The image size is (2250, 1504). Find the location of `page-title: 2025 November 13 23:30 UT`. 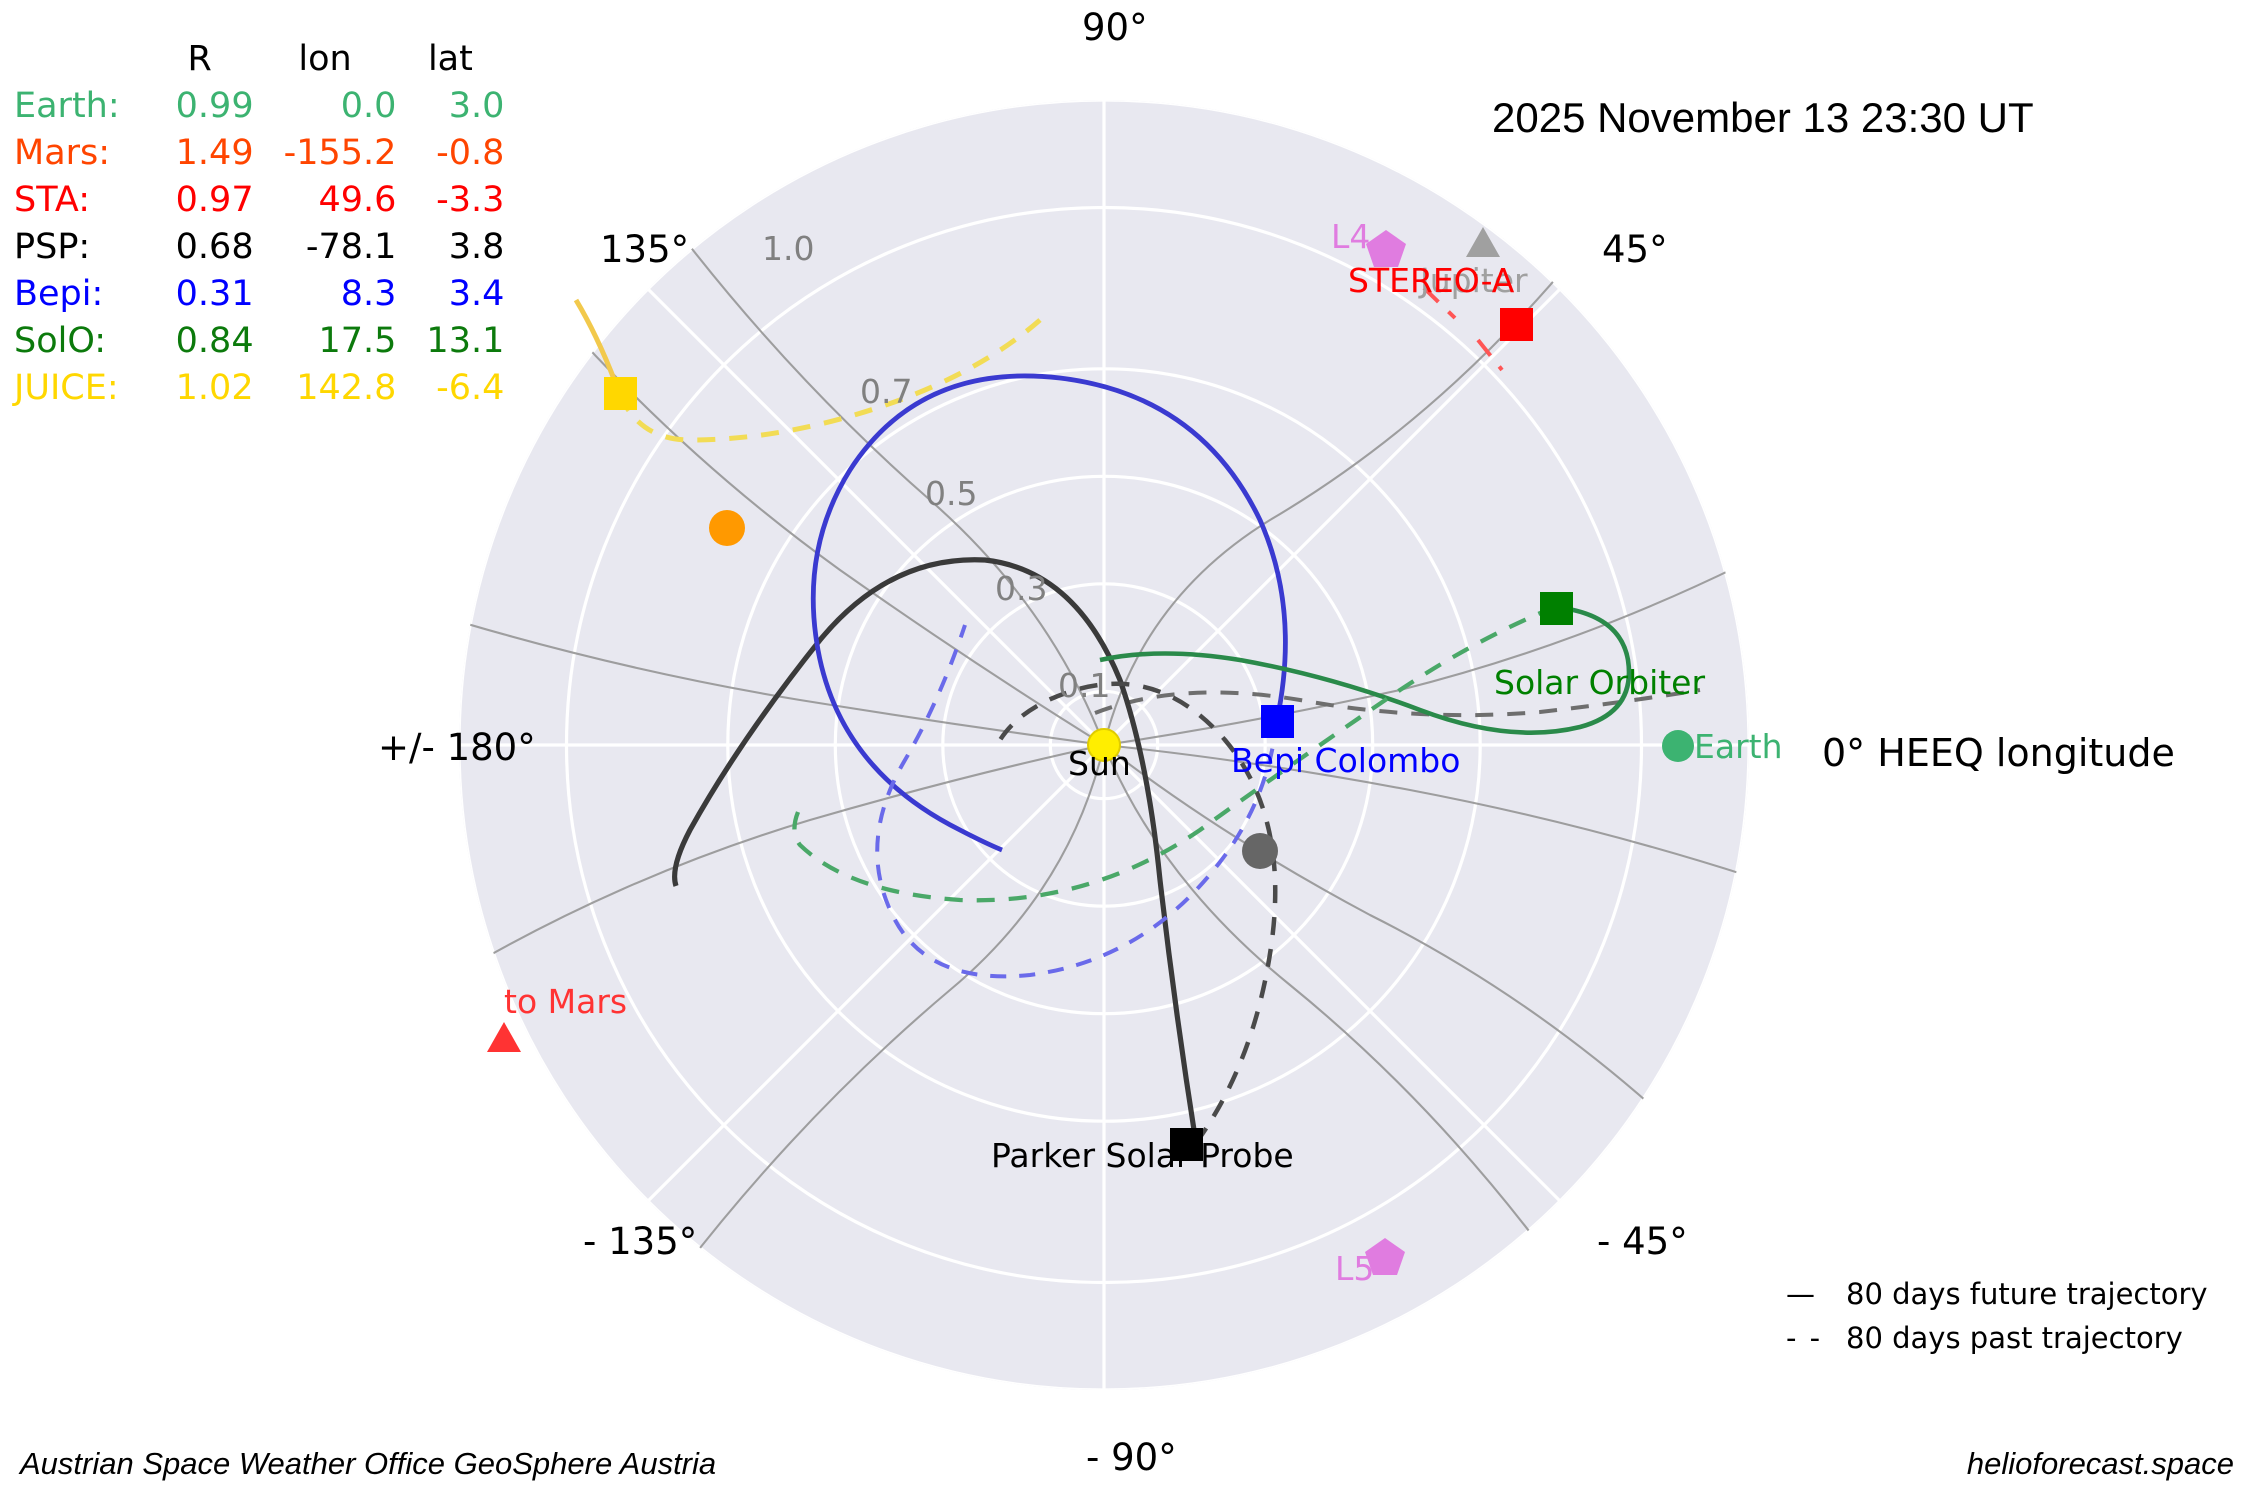

page-title: 2025 November 13 23:30 UT is located at coordinates (1763, 117).